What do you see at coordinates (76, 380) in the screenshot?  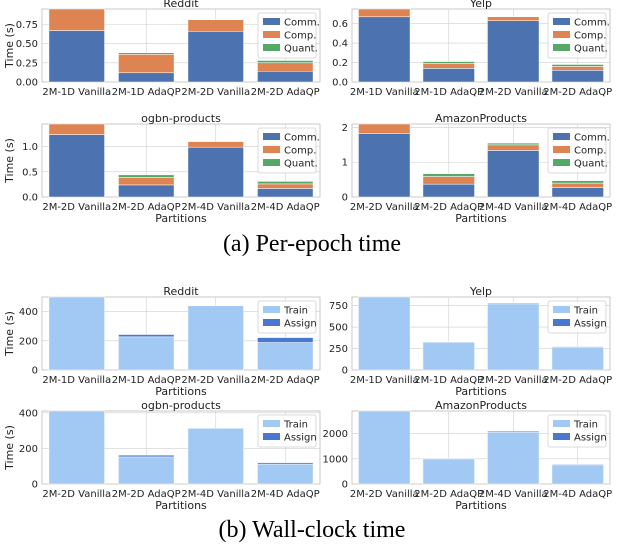 I see `x-tick-label: 2M-1D Vanilla` at bounding box center [76, 380].